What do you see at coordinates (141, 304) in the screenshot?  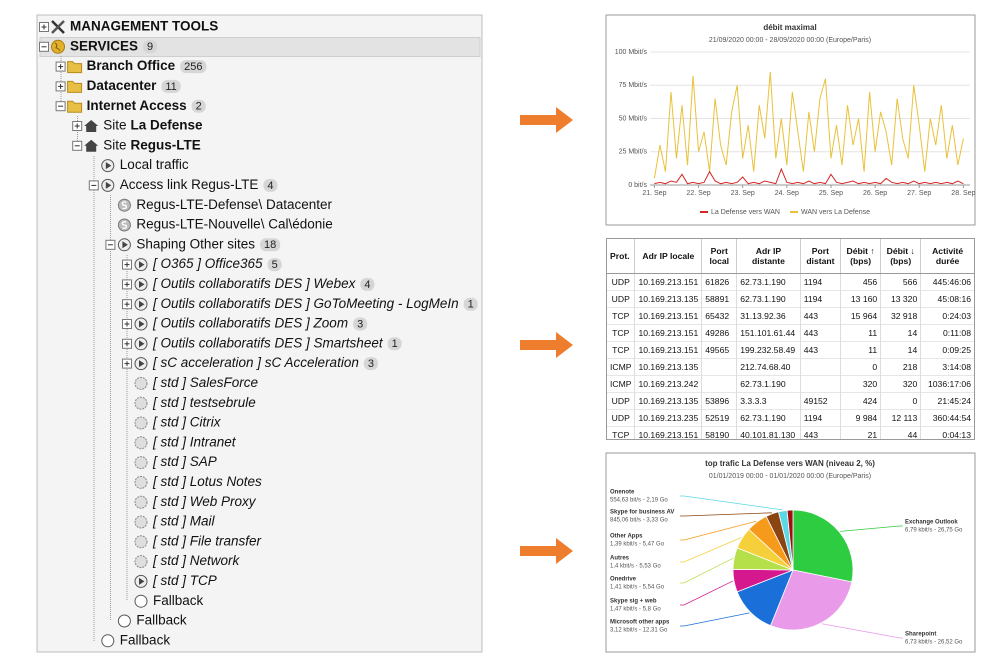 I see `icon-play` at bounding box center [141, 304].